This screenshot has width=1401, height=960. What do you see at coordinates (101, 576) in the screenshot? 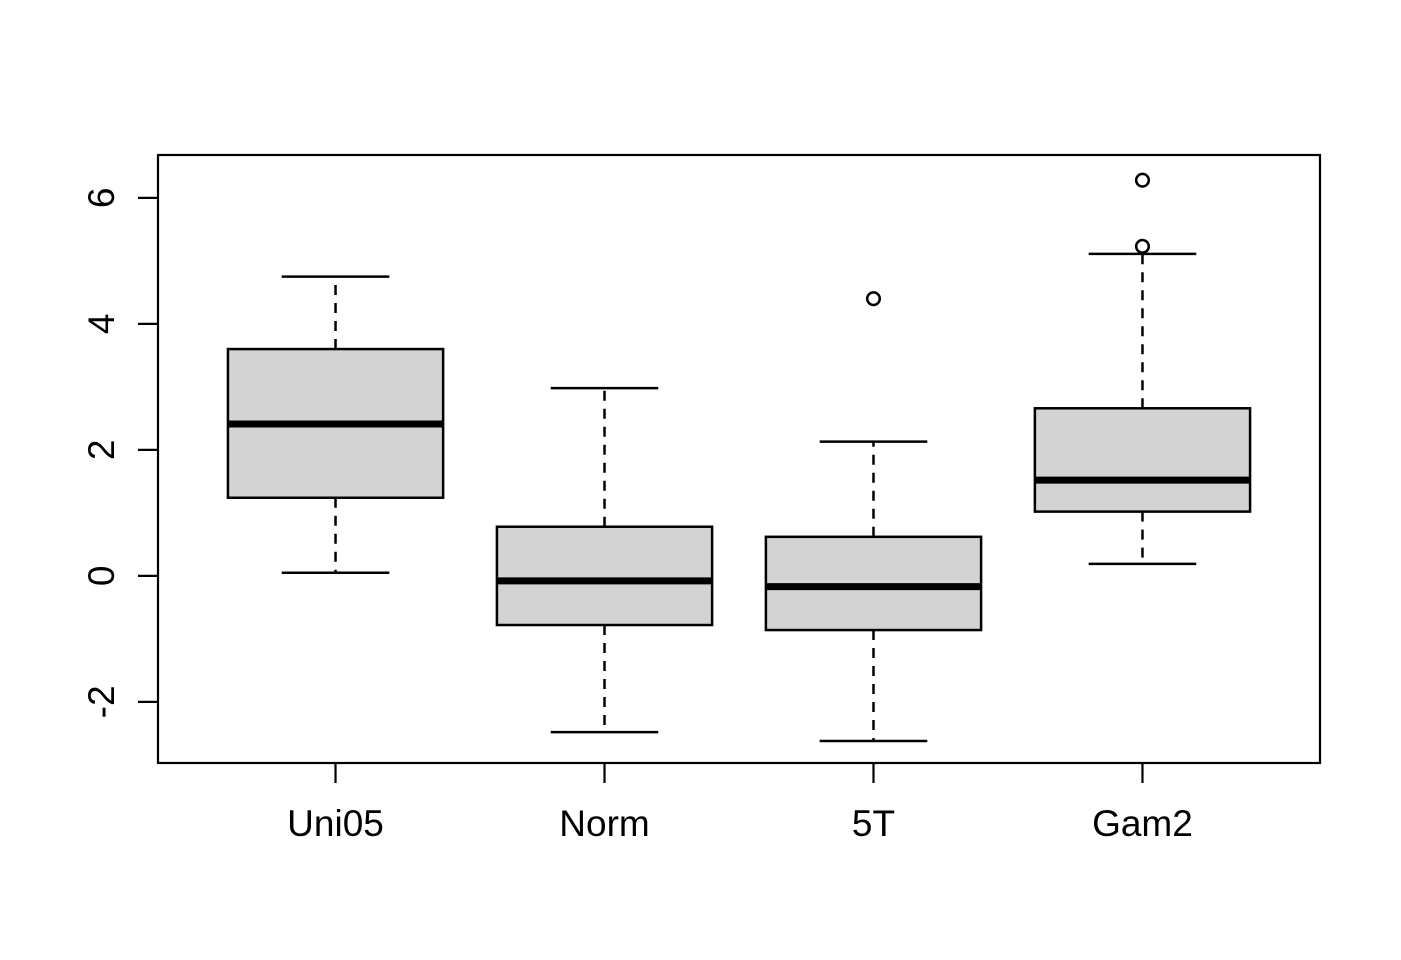
I see `y-tick-label: 0` at bounding box center [101, 576].